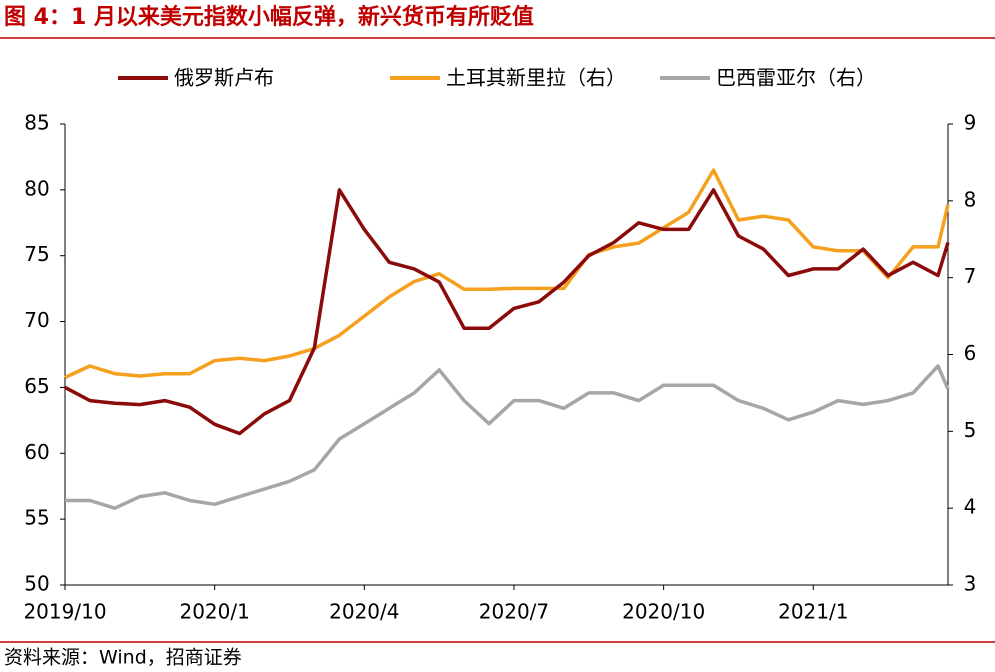 The width and height of the screenshot is (995, 672). Describe the element at coordinates (36, 584) in the screenshot. I see `y-tick-label: 50` at that location.